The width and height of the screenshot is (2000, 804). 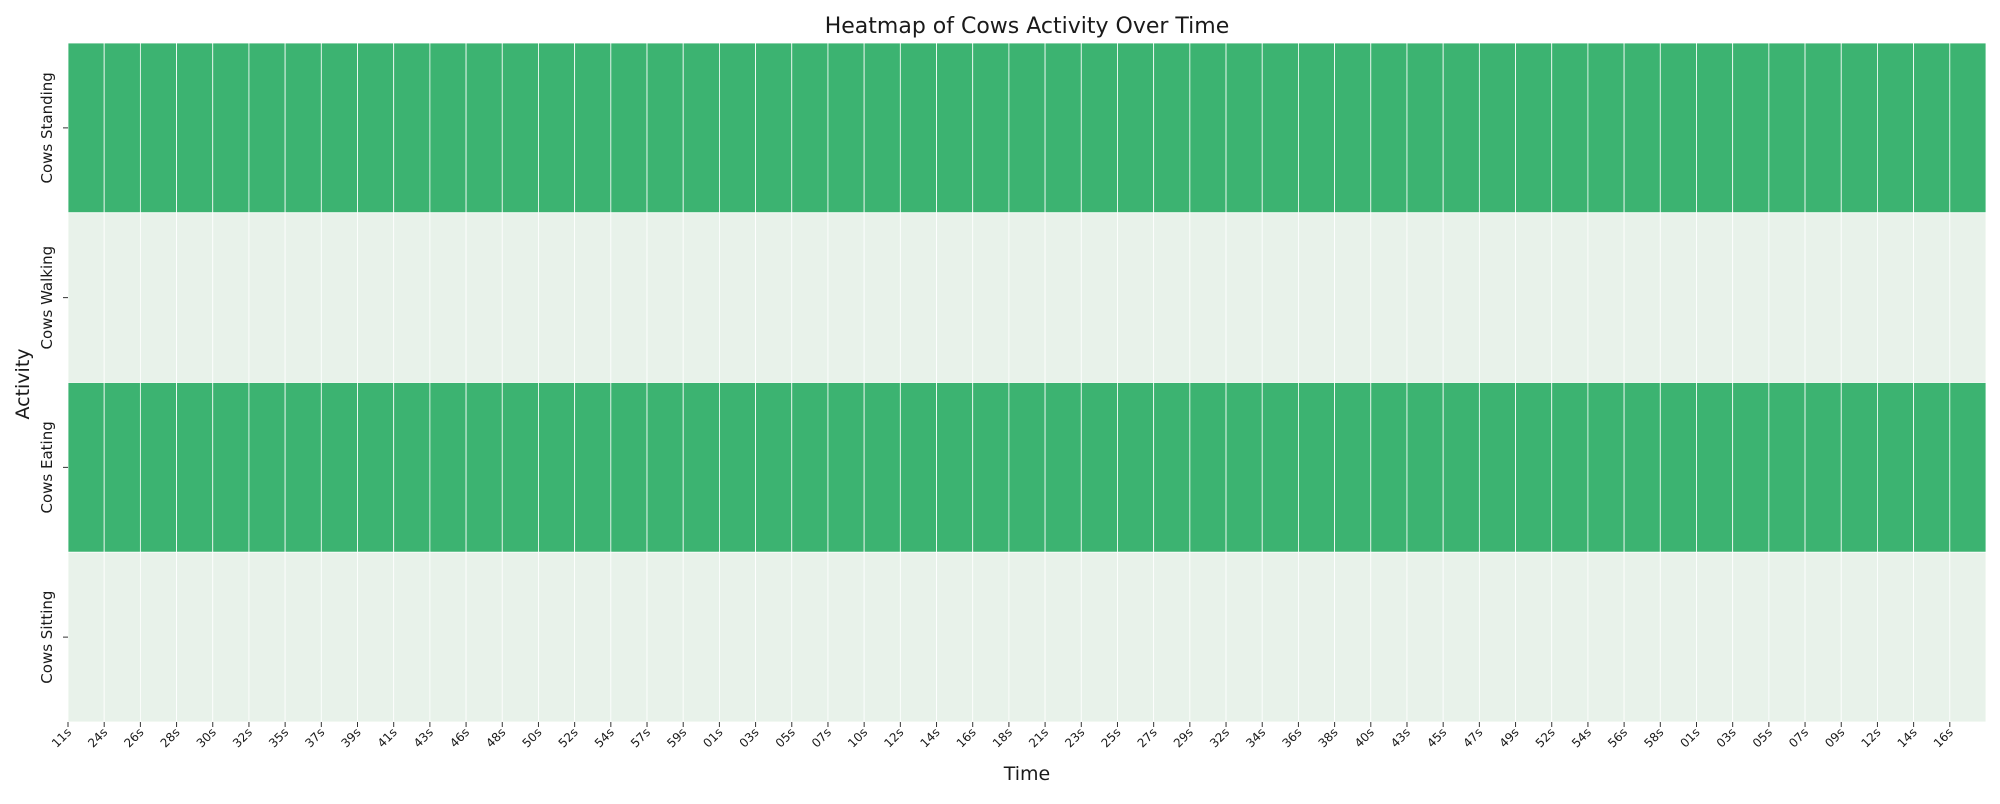 I want to click on x-tick-label: 21s, so click(x=1038, y=737).